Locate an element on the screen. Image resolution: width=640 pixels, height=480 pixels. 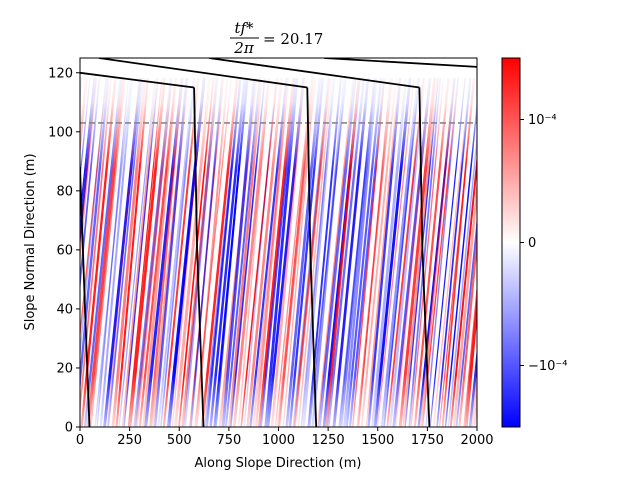
x-axis: 0 250 500 750 1000 1250 1500 1750 2000 is located at coordinates (285, 437).